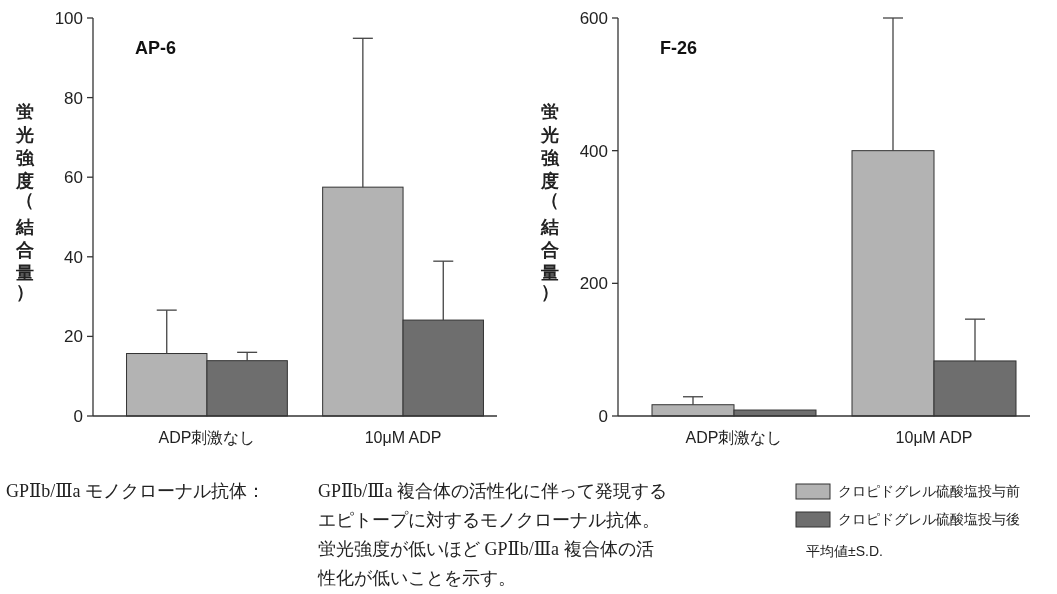 This screenshot has width=1057, height=594. I want to click on text: 平均値±S.D., so click(844, 551).